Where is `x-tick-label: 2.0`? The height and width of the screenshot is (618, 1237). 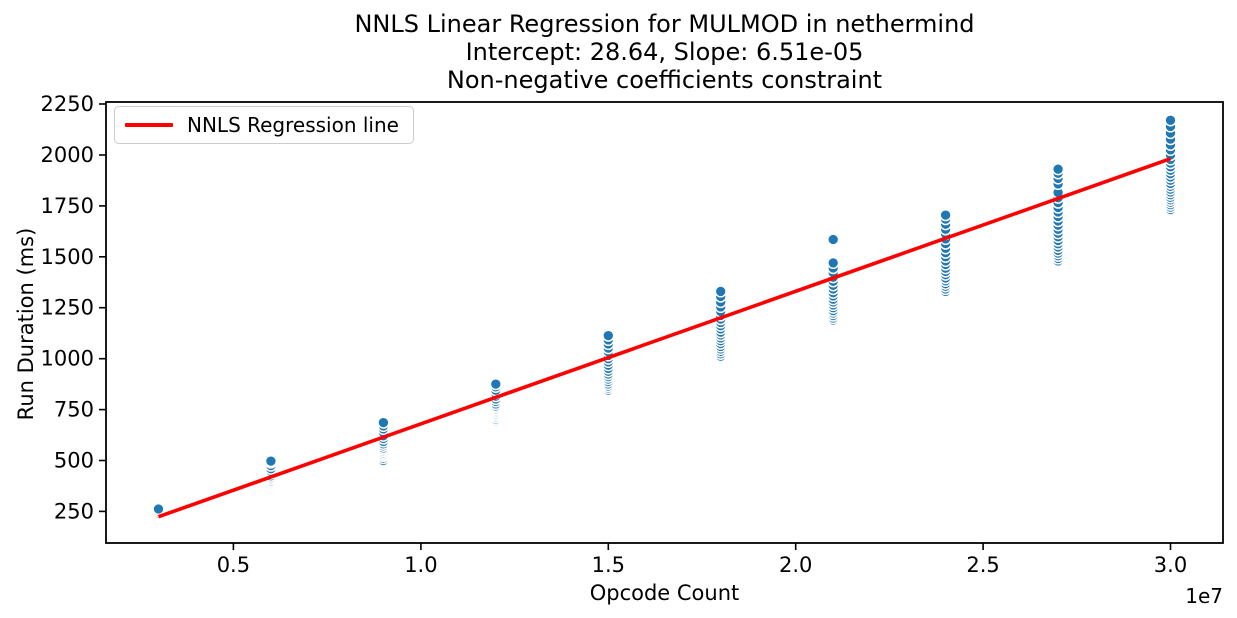
x-tick-label: 2.0 is located at coordinates (795, 565).